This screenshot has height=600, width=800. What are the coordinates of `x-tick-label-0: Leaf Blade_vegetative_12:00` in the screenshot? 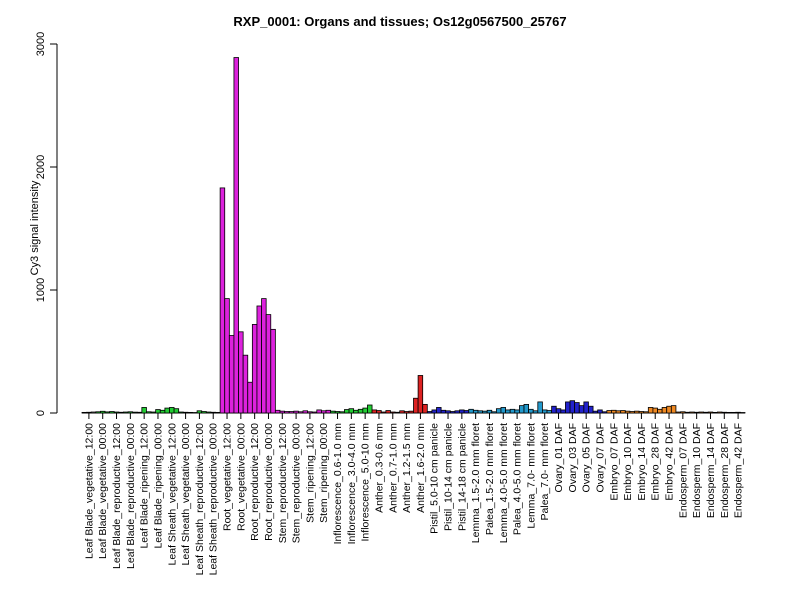 It's located at (89, 491).